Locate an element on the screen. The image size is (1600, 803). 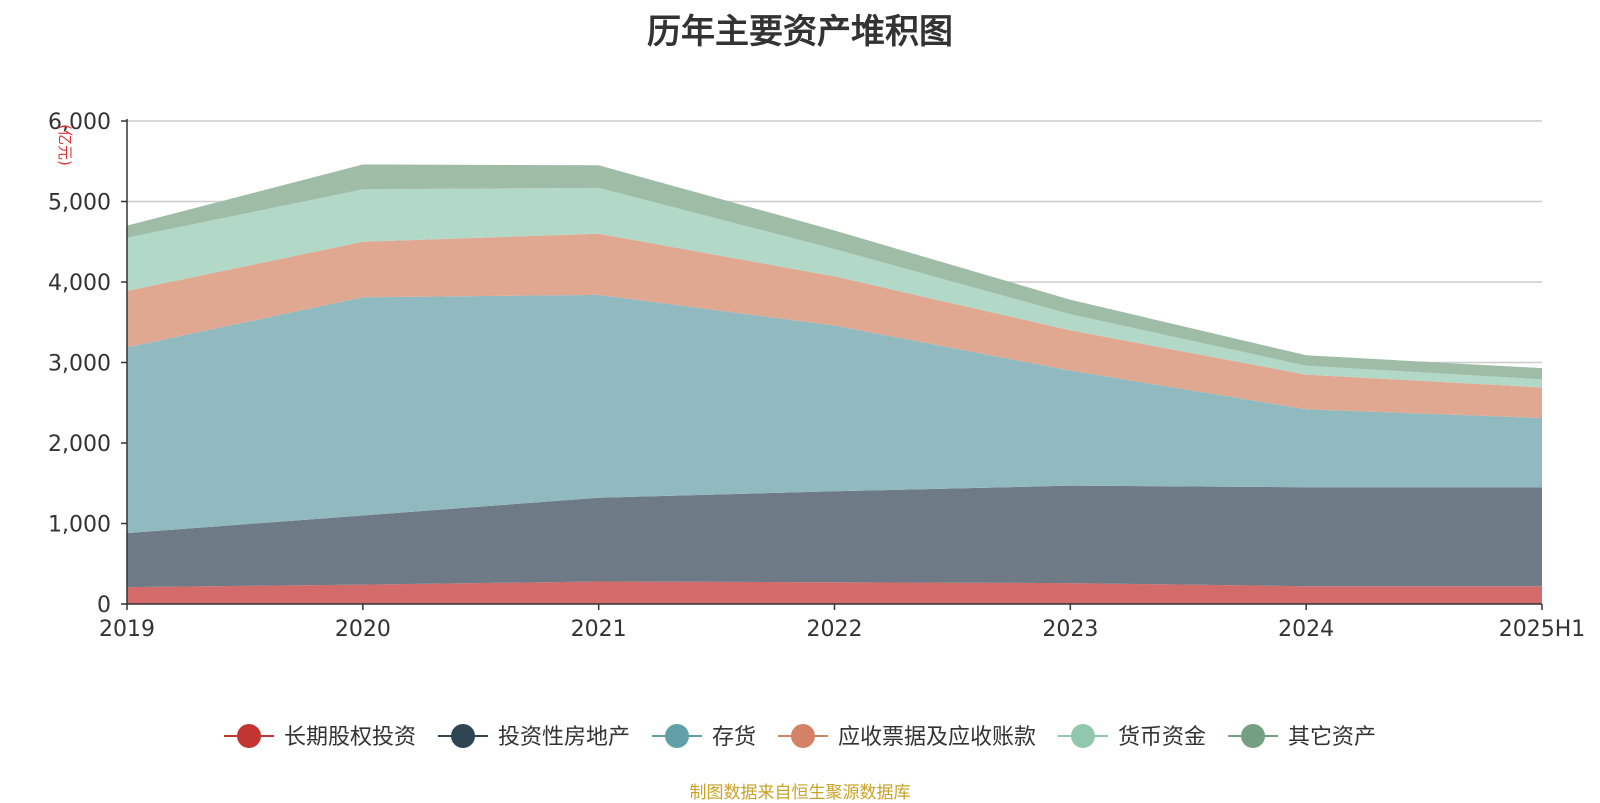
legend-item-2: 投资性房地产 is located at coordinates (534, 737).